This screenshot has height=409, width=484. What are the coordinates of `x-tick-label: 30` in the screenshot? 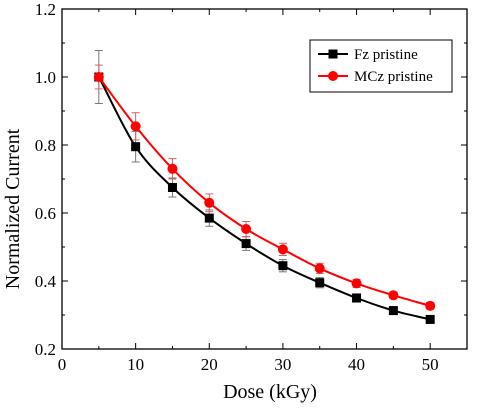 It's located at (282, 364).